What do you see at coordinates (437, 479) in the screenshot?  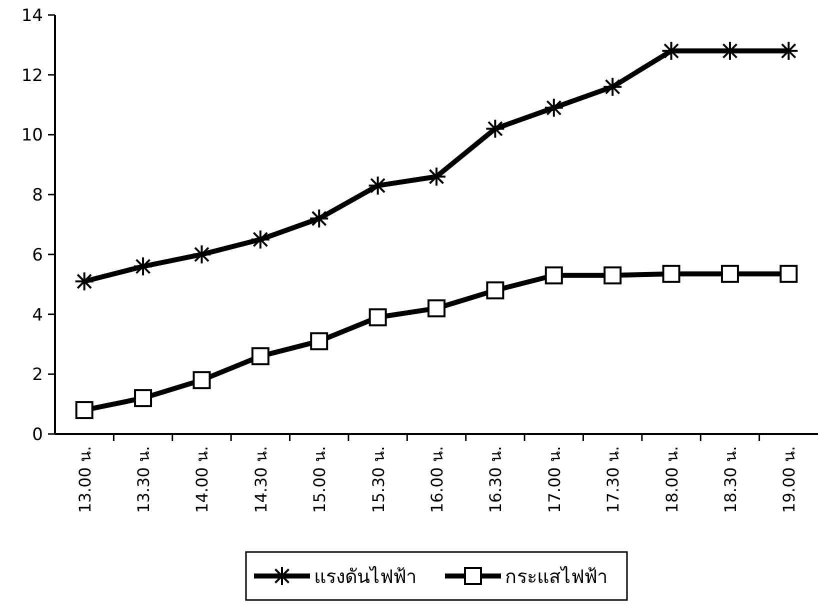 I see `x-tick-label: 16.00 น.` at bounding box center [437, 479].